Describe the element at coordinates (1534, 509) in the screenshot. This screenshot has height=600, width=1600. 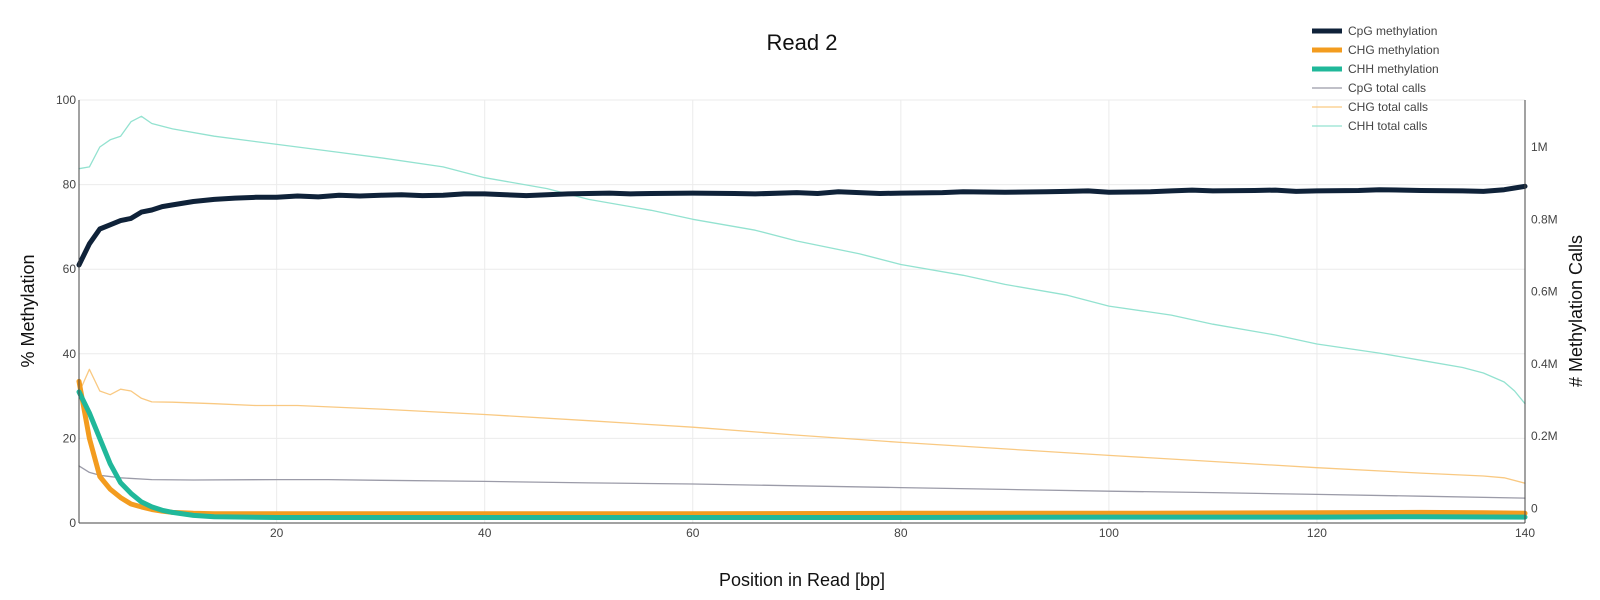
I see `y2-tick-label: 0` at that location.